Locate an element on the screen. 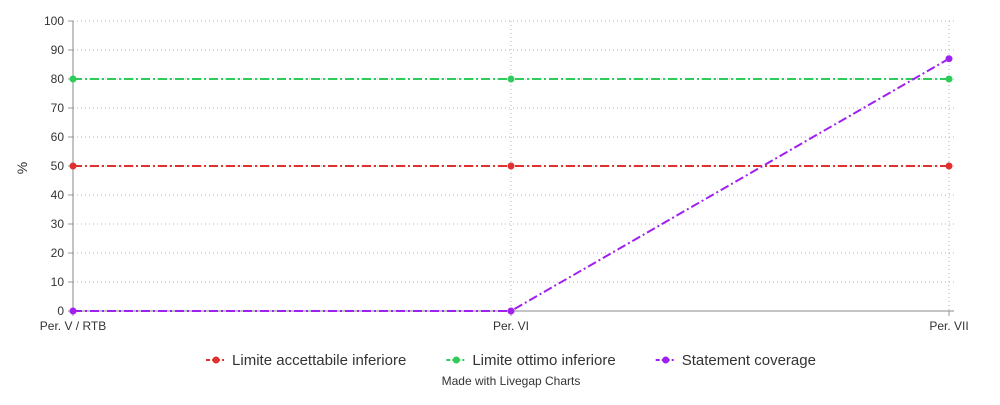 The image size is (1000, 405). series-limite-ottimo-inferiore is located at coordinates (511, 79).